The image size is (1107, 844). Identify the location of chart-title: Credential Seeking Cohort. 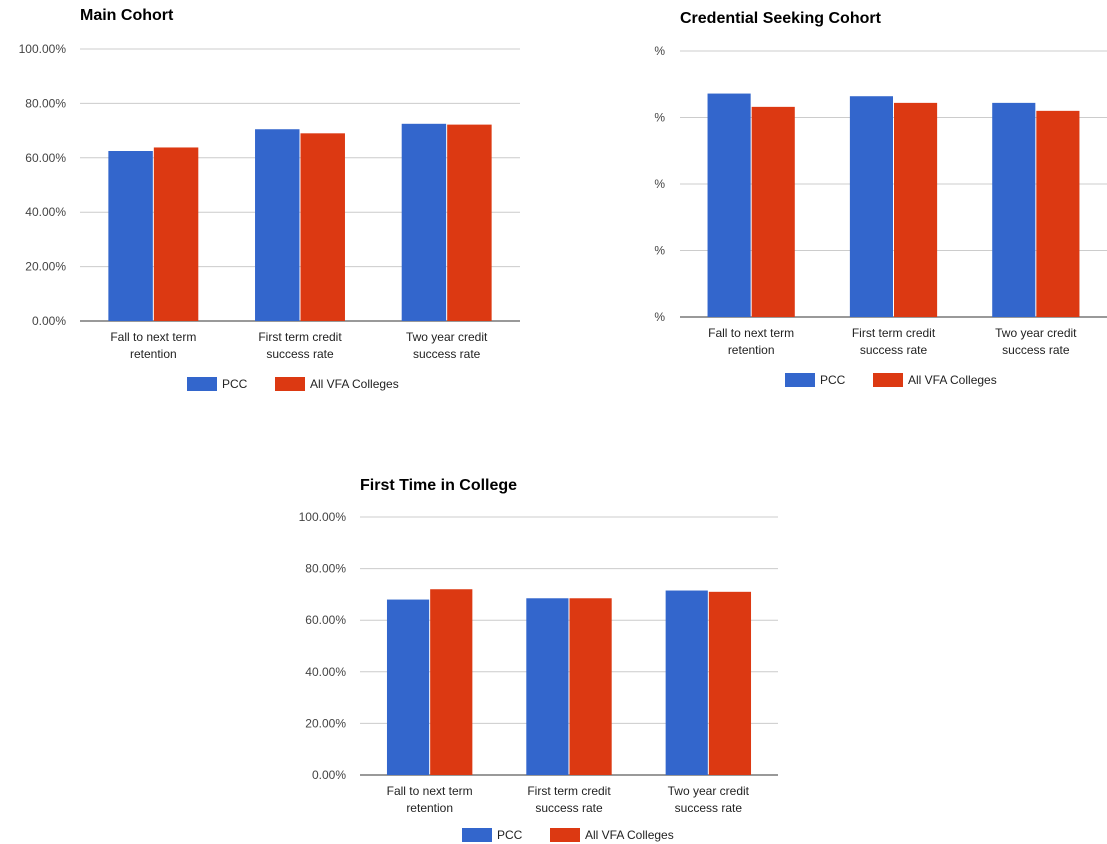
(780, 18).